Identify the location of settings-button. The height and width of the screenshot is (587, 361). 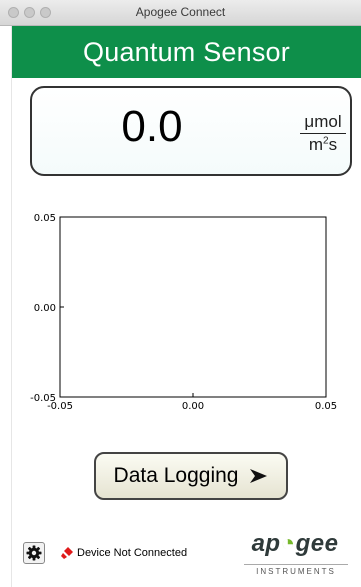
(34, 553).